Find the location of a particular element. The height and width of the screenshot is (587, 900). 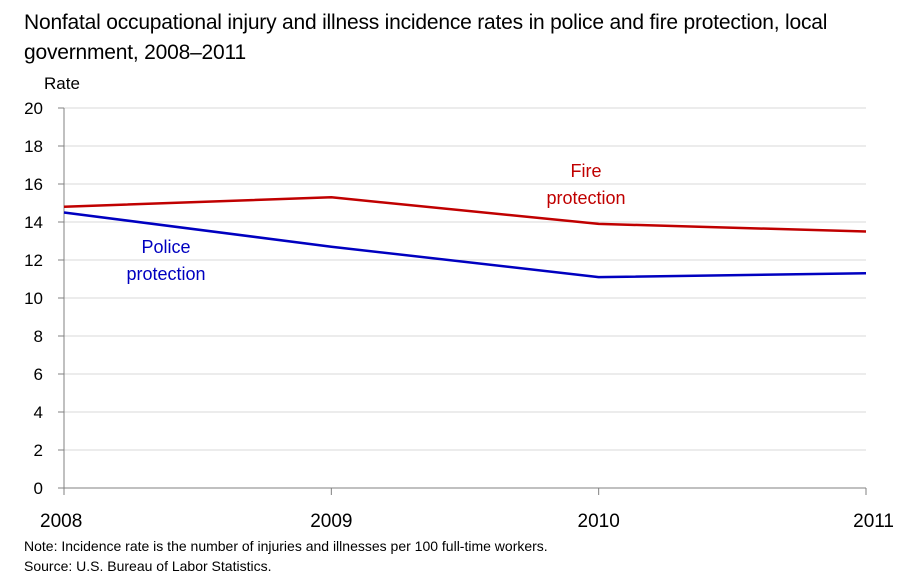

y-tick-label: 0 is located at coordinates (38, 488).